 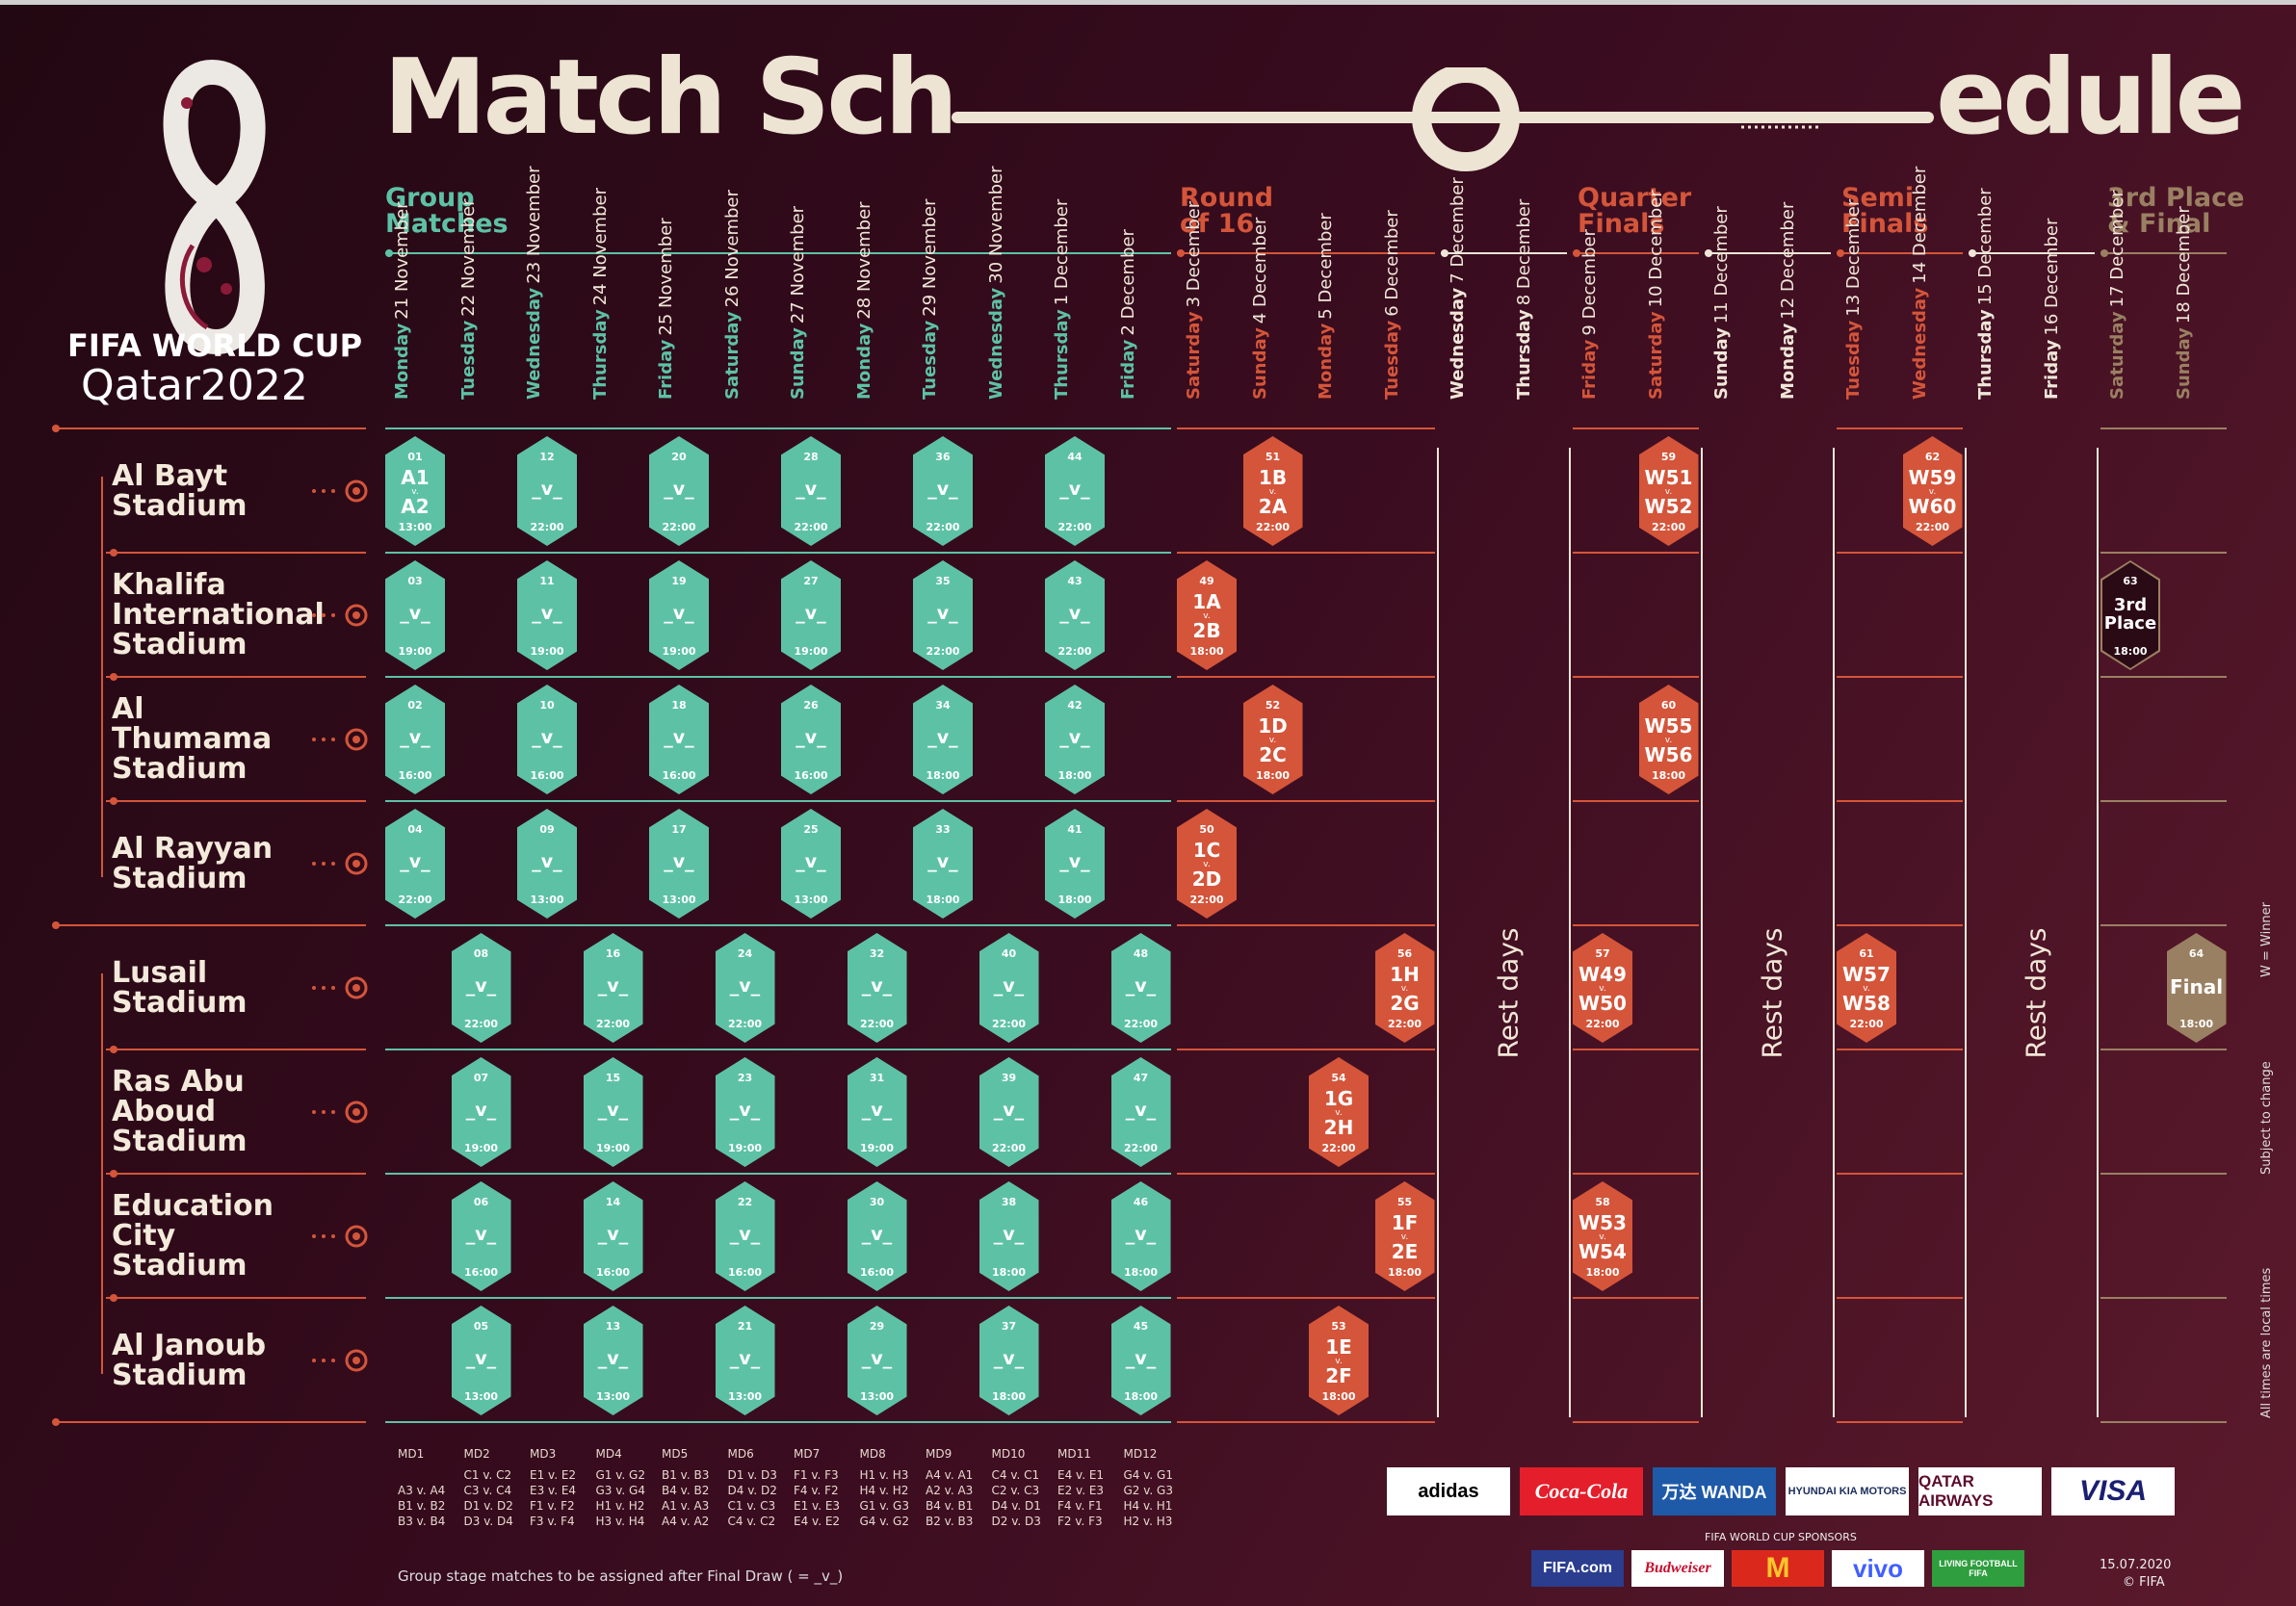 I want to click on match-43: 43 _v_ 22:00, so click(x=1075, y=615).